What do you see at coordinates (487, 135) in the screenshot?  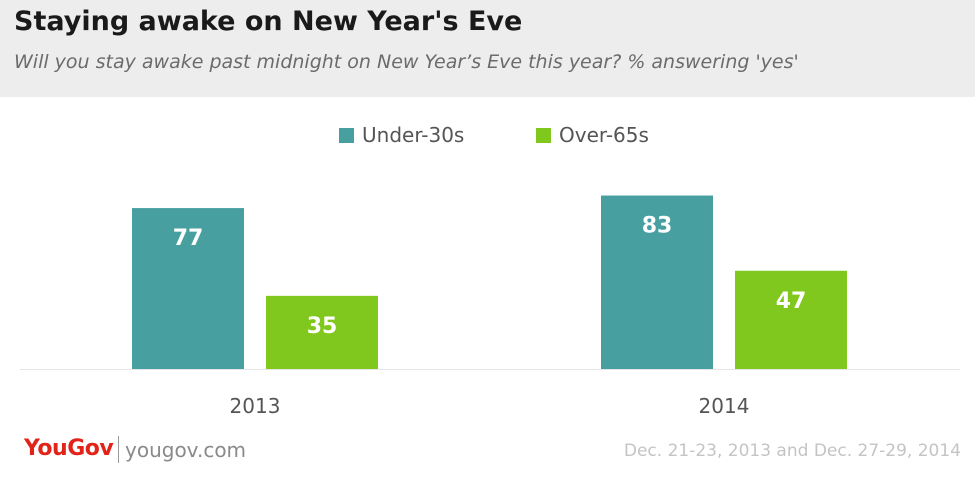 I see `chart-legend: Under-30s Over-65s` at bounding box center [487, 135].